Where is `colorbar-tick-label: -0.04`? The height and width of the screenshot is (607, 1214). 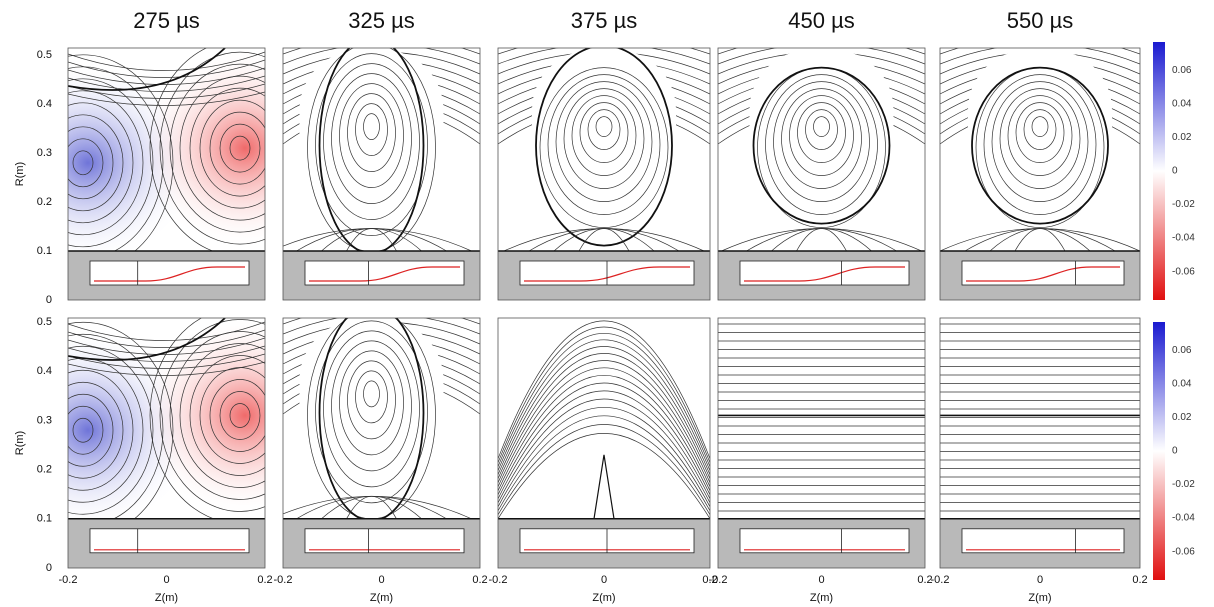
colorbar-tick-label: -0.04 is located at coordinates (1183, 518).